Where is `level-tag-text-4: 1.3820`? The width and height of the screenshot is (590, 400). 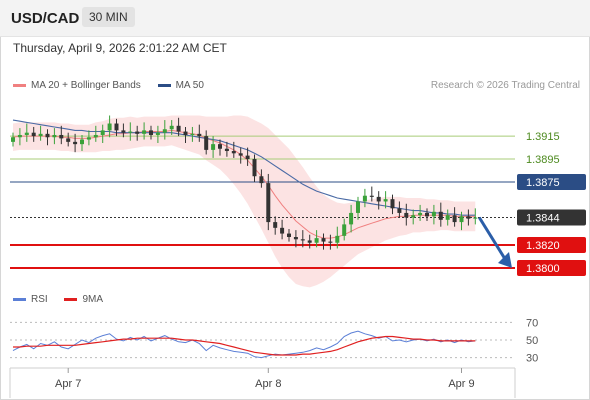
level-tag-text-4: 1.3820 is located at coordinates (543, 246).